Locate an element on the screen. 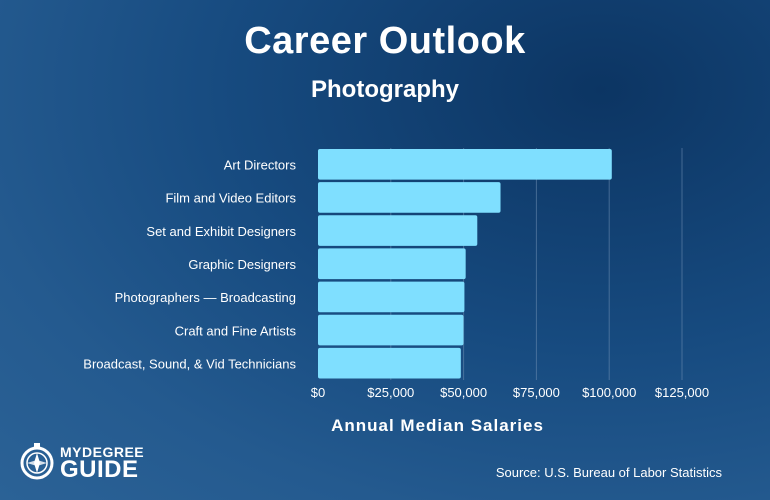 The image size is (770, 500). chart-subtitle: Photography is located at coordinates (385, 89).